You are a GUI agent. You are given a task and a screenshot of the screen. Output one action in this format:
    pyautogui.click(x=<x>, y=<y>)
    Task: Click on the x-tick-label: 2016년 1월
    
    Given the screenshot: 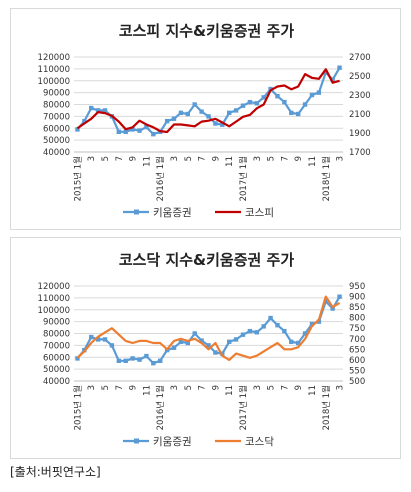 What is the action you would take?
    pyautogui.click(x=160, y=178)
    